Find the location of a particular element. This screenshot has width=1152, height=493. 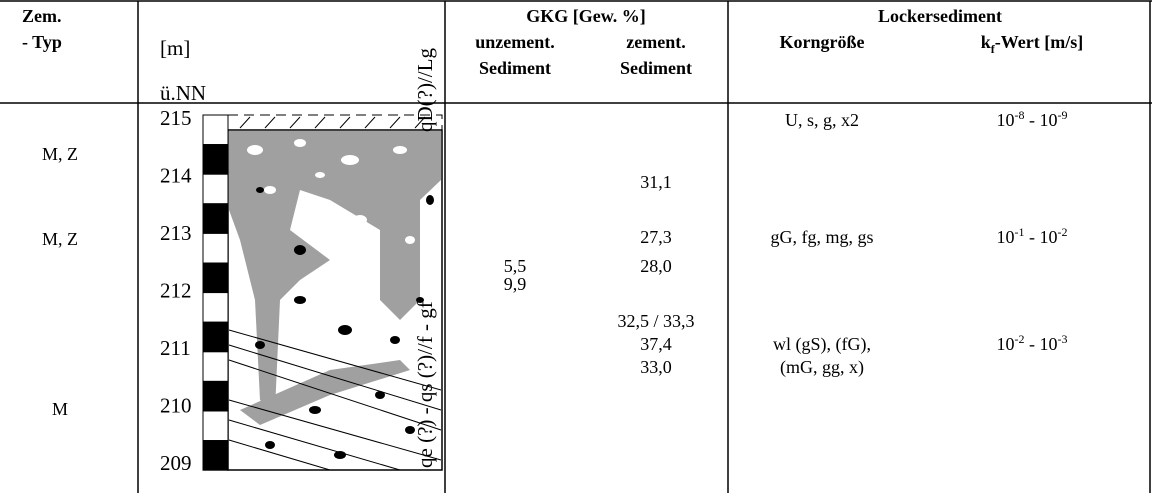

elevation-label: 211 is located at coordinates (175, 348).